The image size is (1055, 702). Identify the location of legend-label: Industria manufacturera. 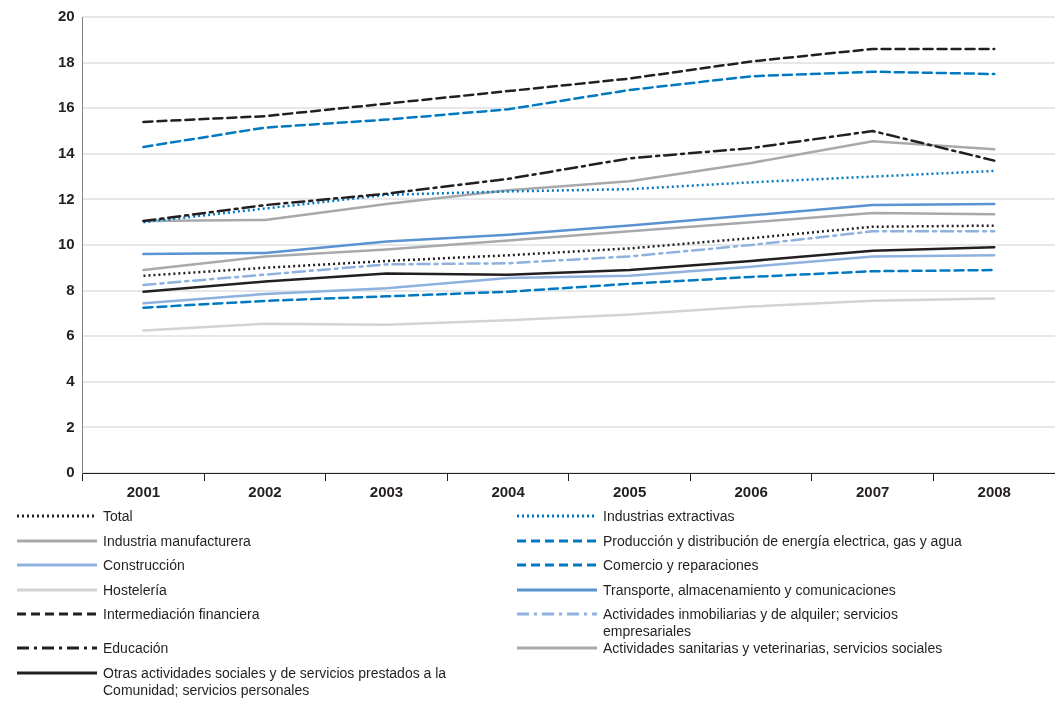
(177, 541).